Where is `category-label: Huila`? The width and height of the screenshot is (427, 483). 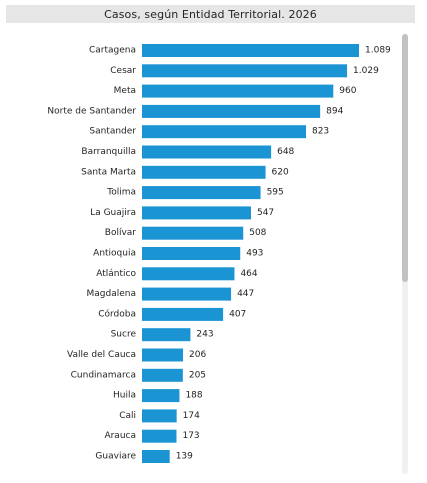
category-label: Huila is located at coordinates (124, 396).